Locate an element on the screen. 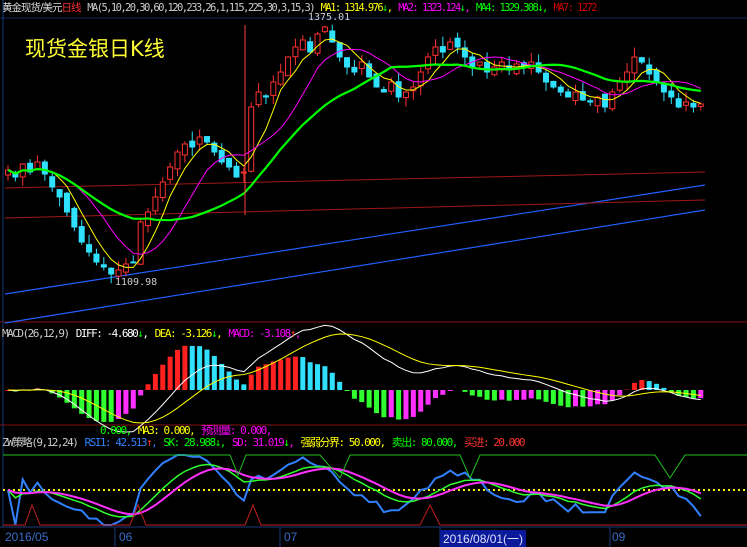 The image size is (747, 547). diff-value: DIFF: -4.680↓, is located at coordinates (112, 333).